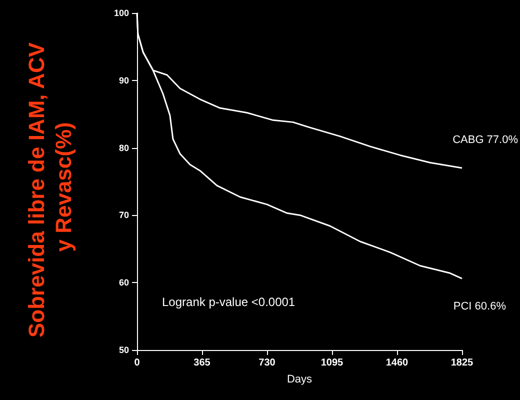 The height and width of the screenshot is (400, 520). I want to click on x-tick-label: 1095, so click(332, 363).